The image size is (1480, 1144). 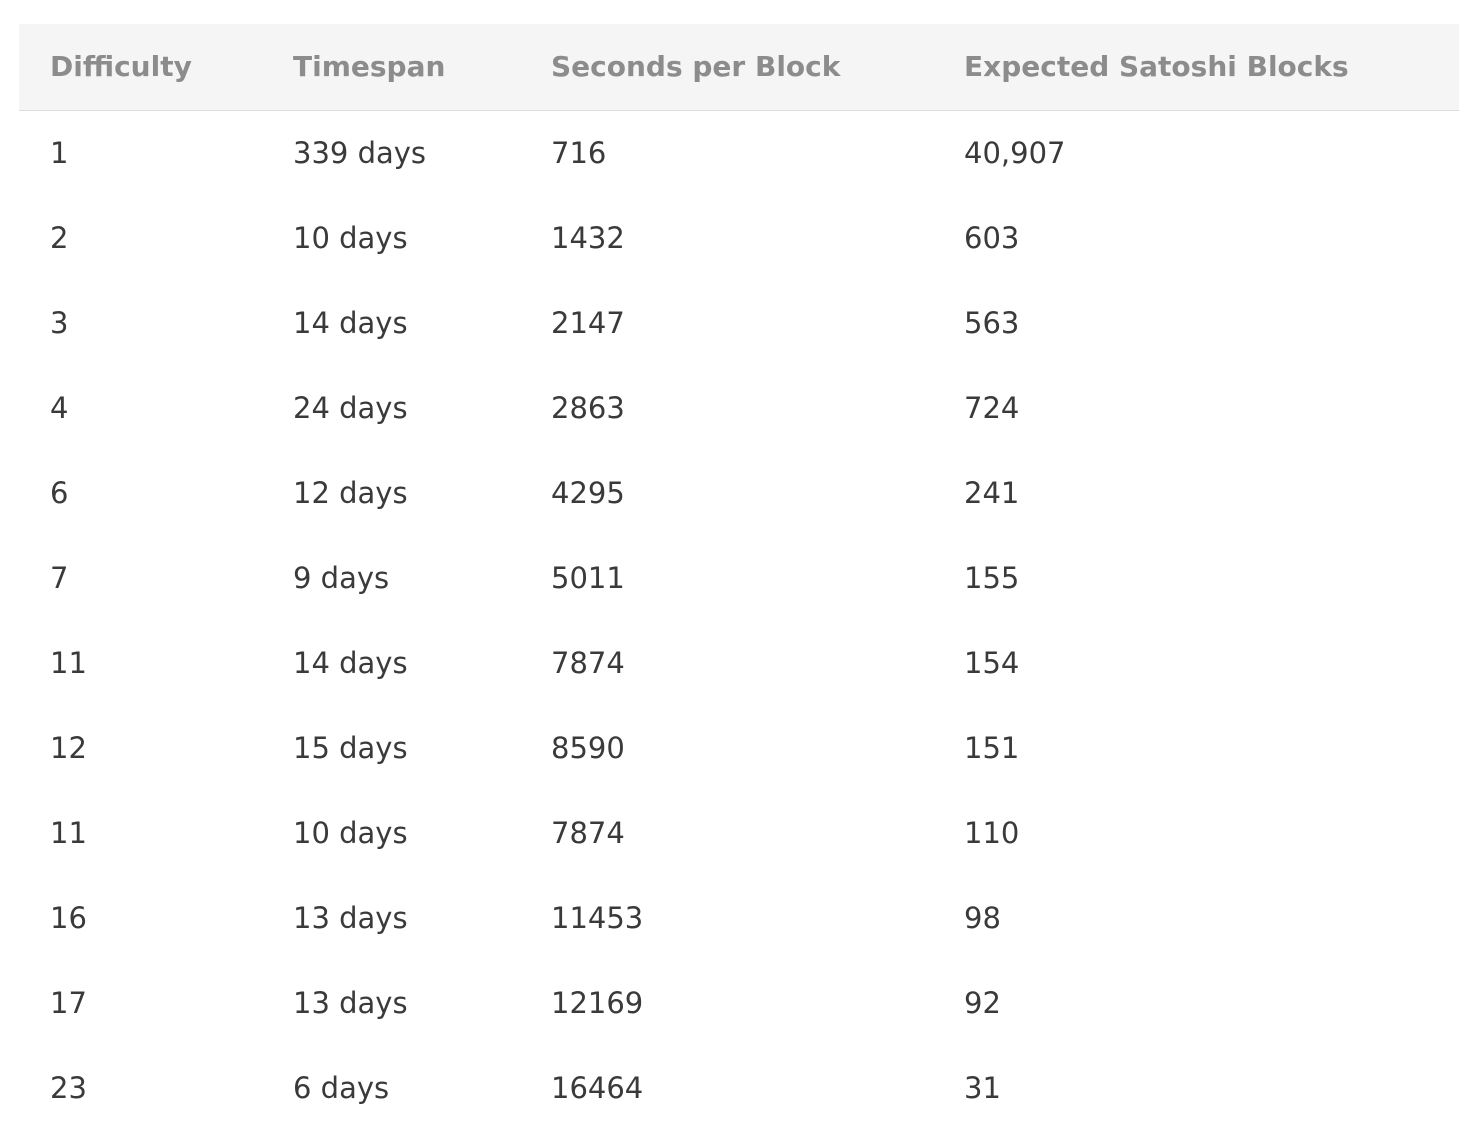 What do you see at coordinates (1015, 152) in the screenshot?
I see `cell-expected-blocks: 40,907` at bounding box center [1015, 152].